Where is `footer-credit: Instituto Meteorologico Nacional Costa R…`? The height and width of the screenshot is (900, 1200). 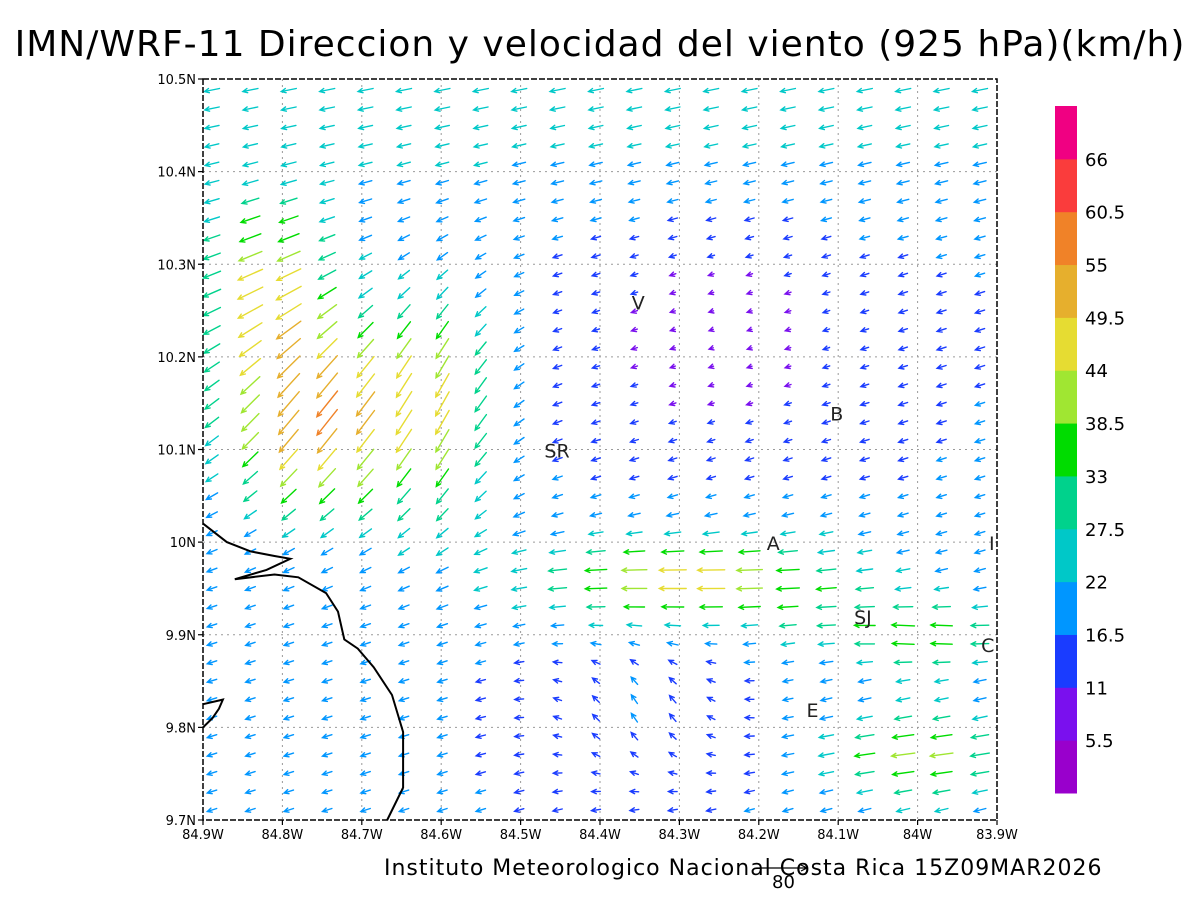
footer-credit: Instituto Meteorologico Nacional Costa R… is located at coordinates (743, 868).